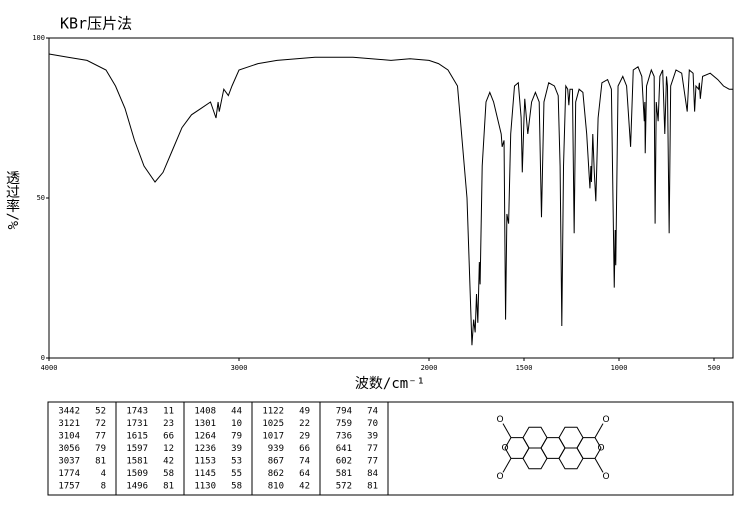 This screenshot has width=737, height=510. What do you see at coordinates (137, 424) in the screenshot?
I see `wavenumber: 1731` at bounding box center [137, 424].